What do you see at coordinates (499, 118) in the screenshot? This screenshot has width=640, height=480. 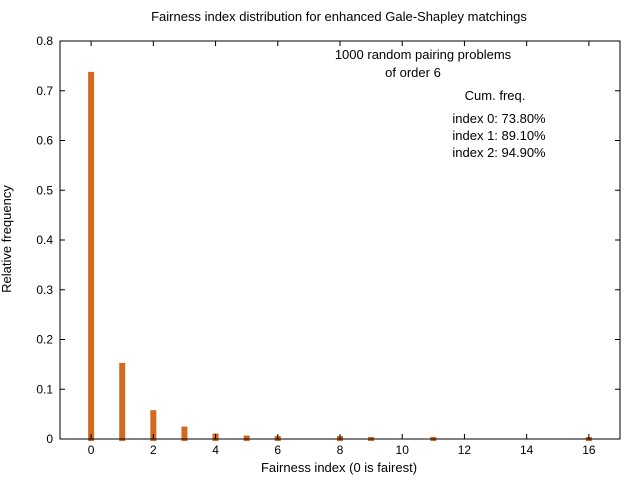 I see `annotation-cum-line-0: index 0: 73.80%` at bounding box center [499, 118].